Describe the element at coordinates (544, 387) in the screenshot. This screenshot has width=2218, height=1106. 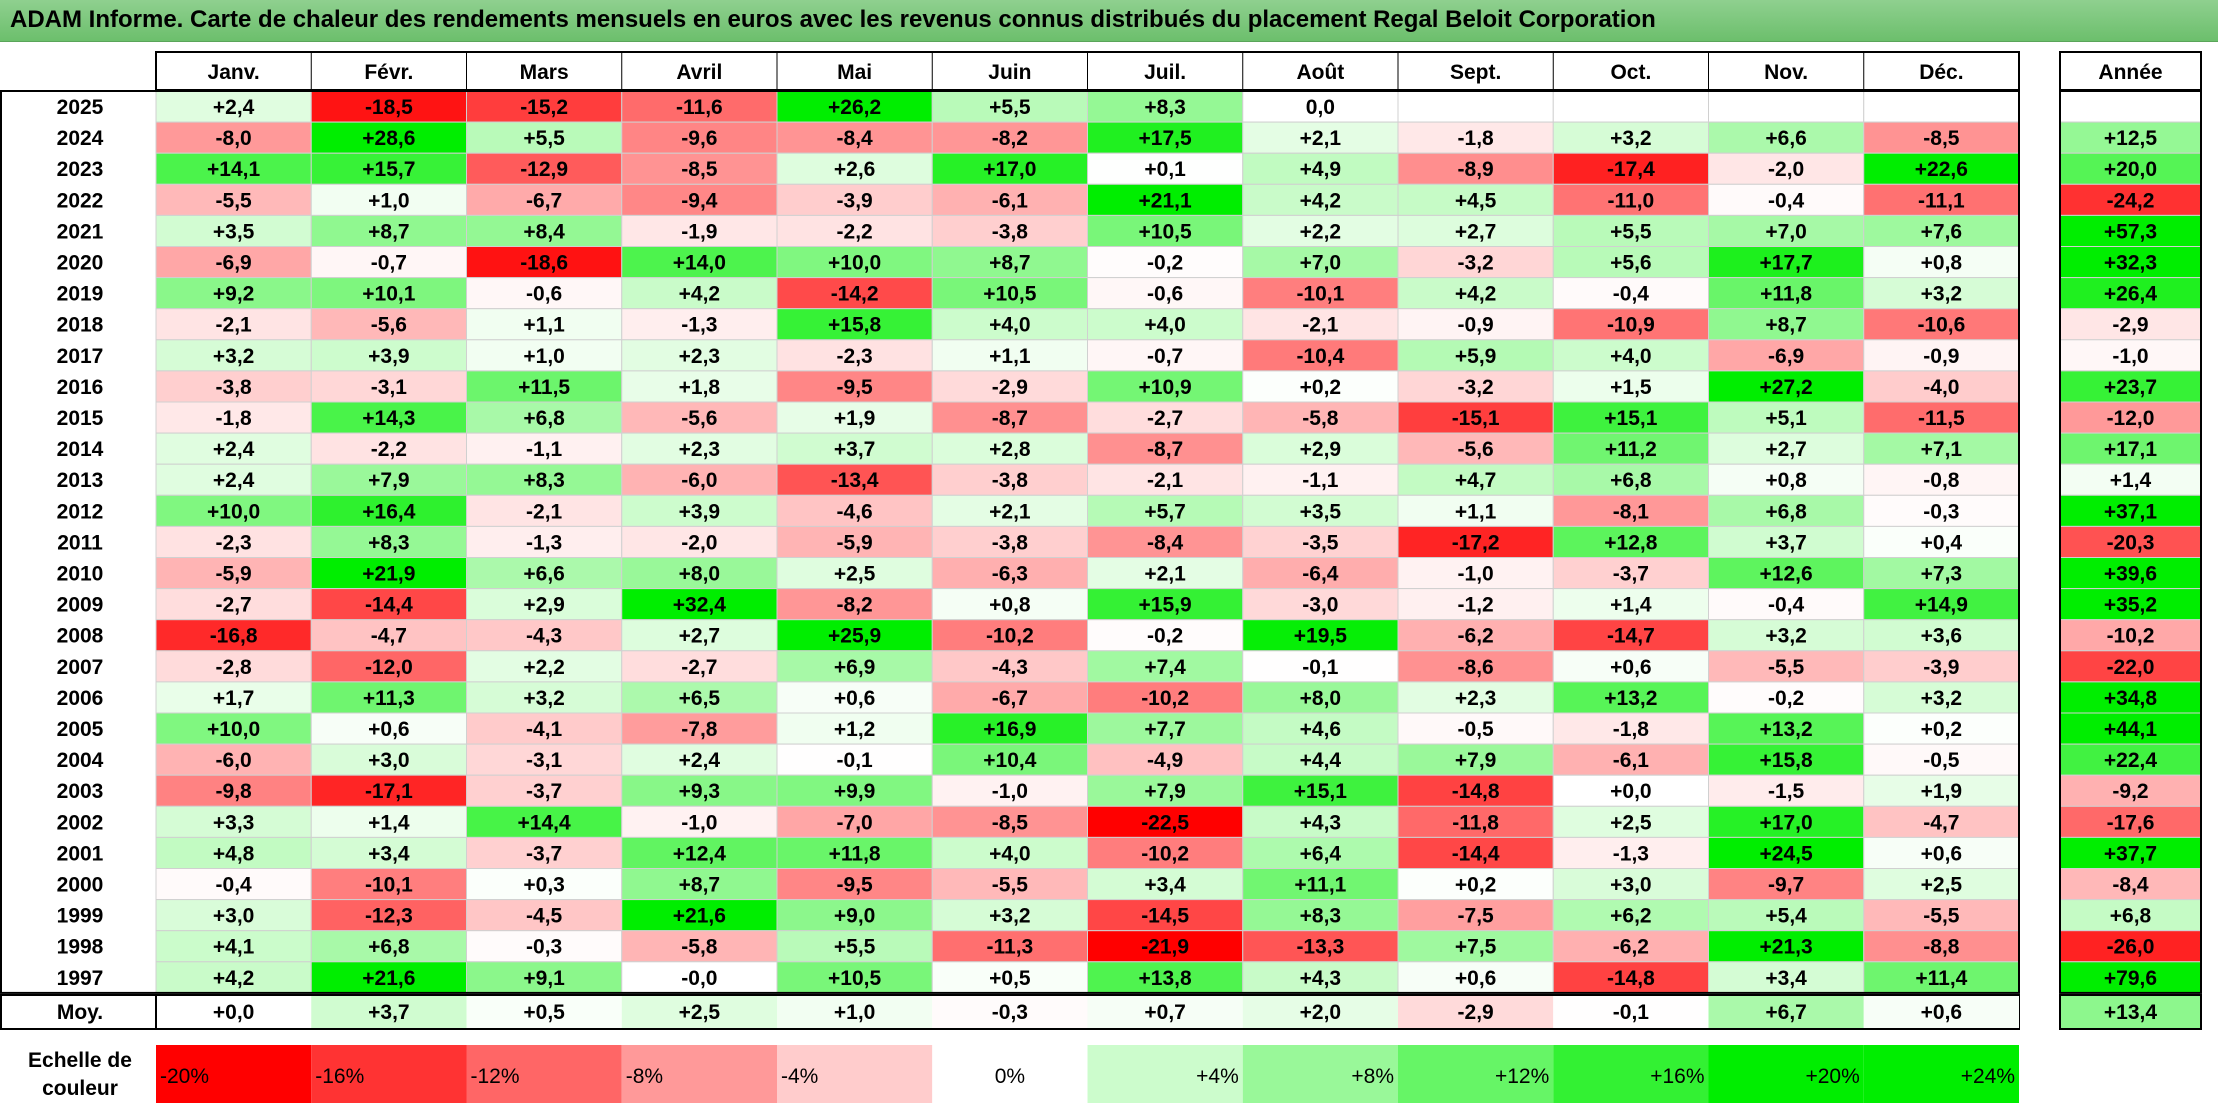
I see `cell-value: +11,5` at that location.